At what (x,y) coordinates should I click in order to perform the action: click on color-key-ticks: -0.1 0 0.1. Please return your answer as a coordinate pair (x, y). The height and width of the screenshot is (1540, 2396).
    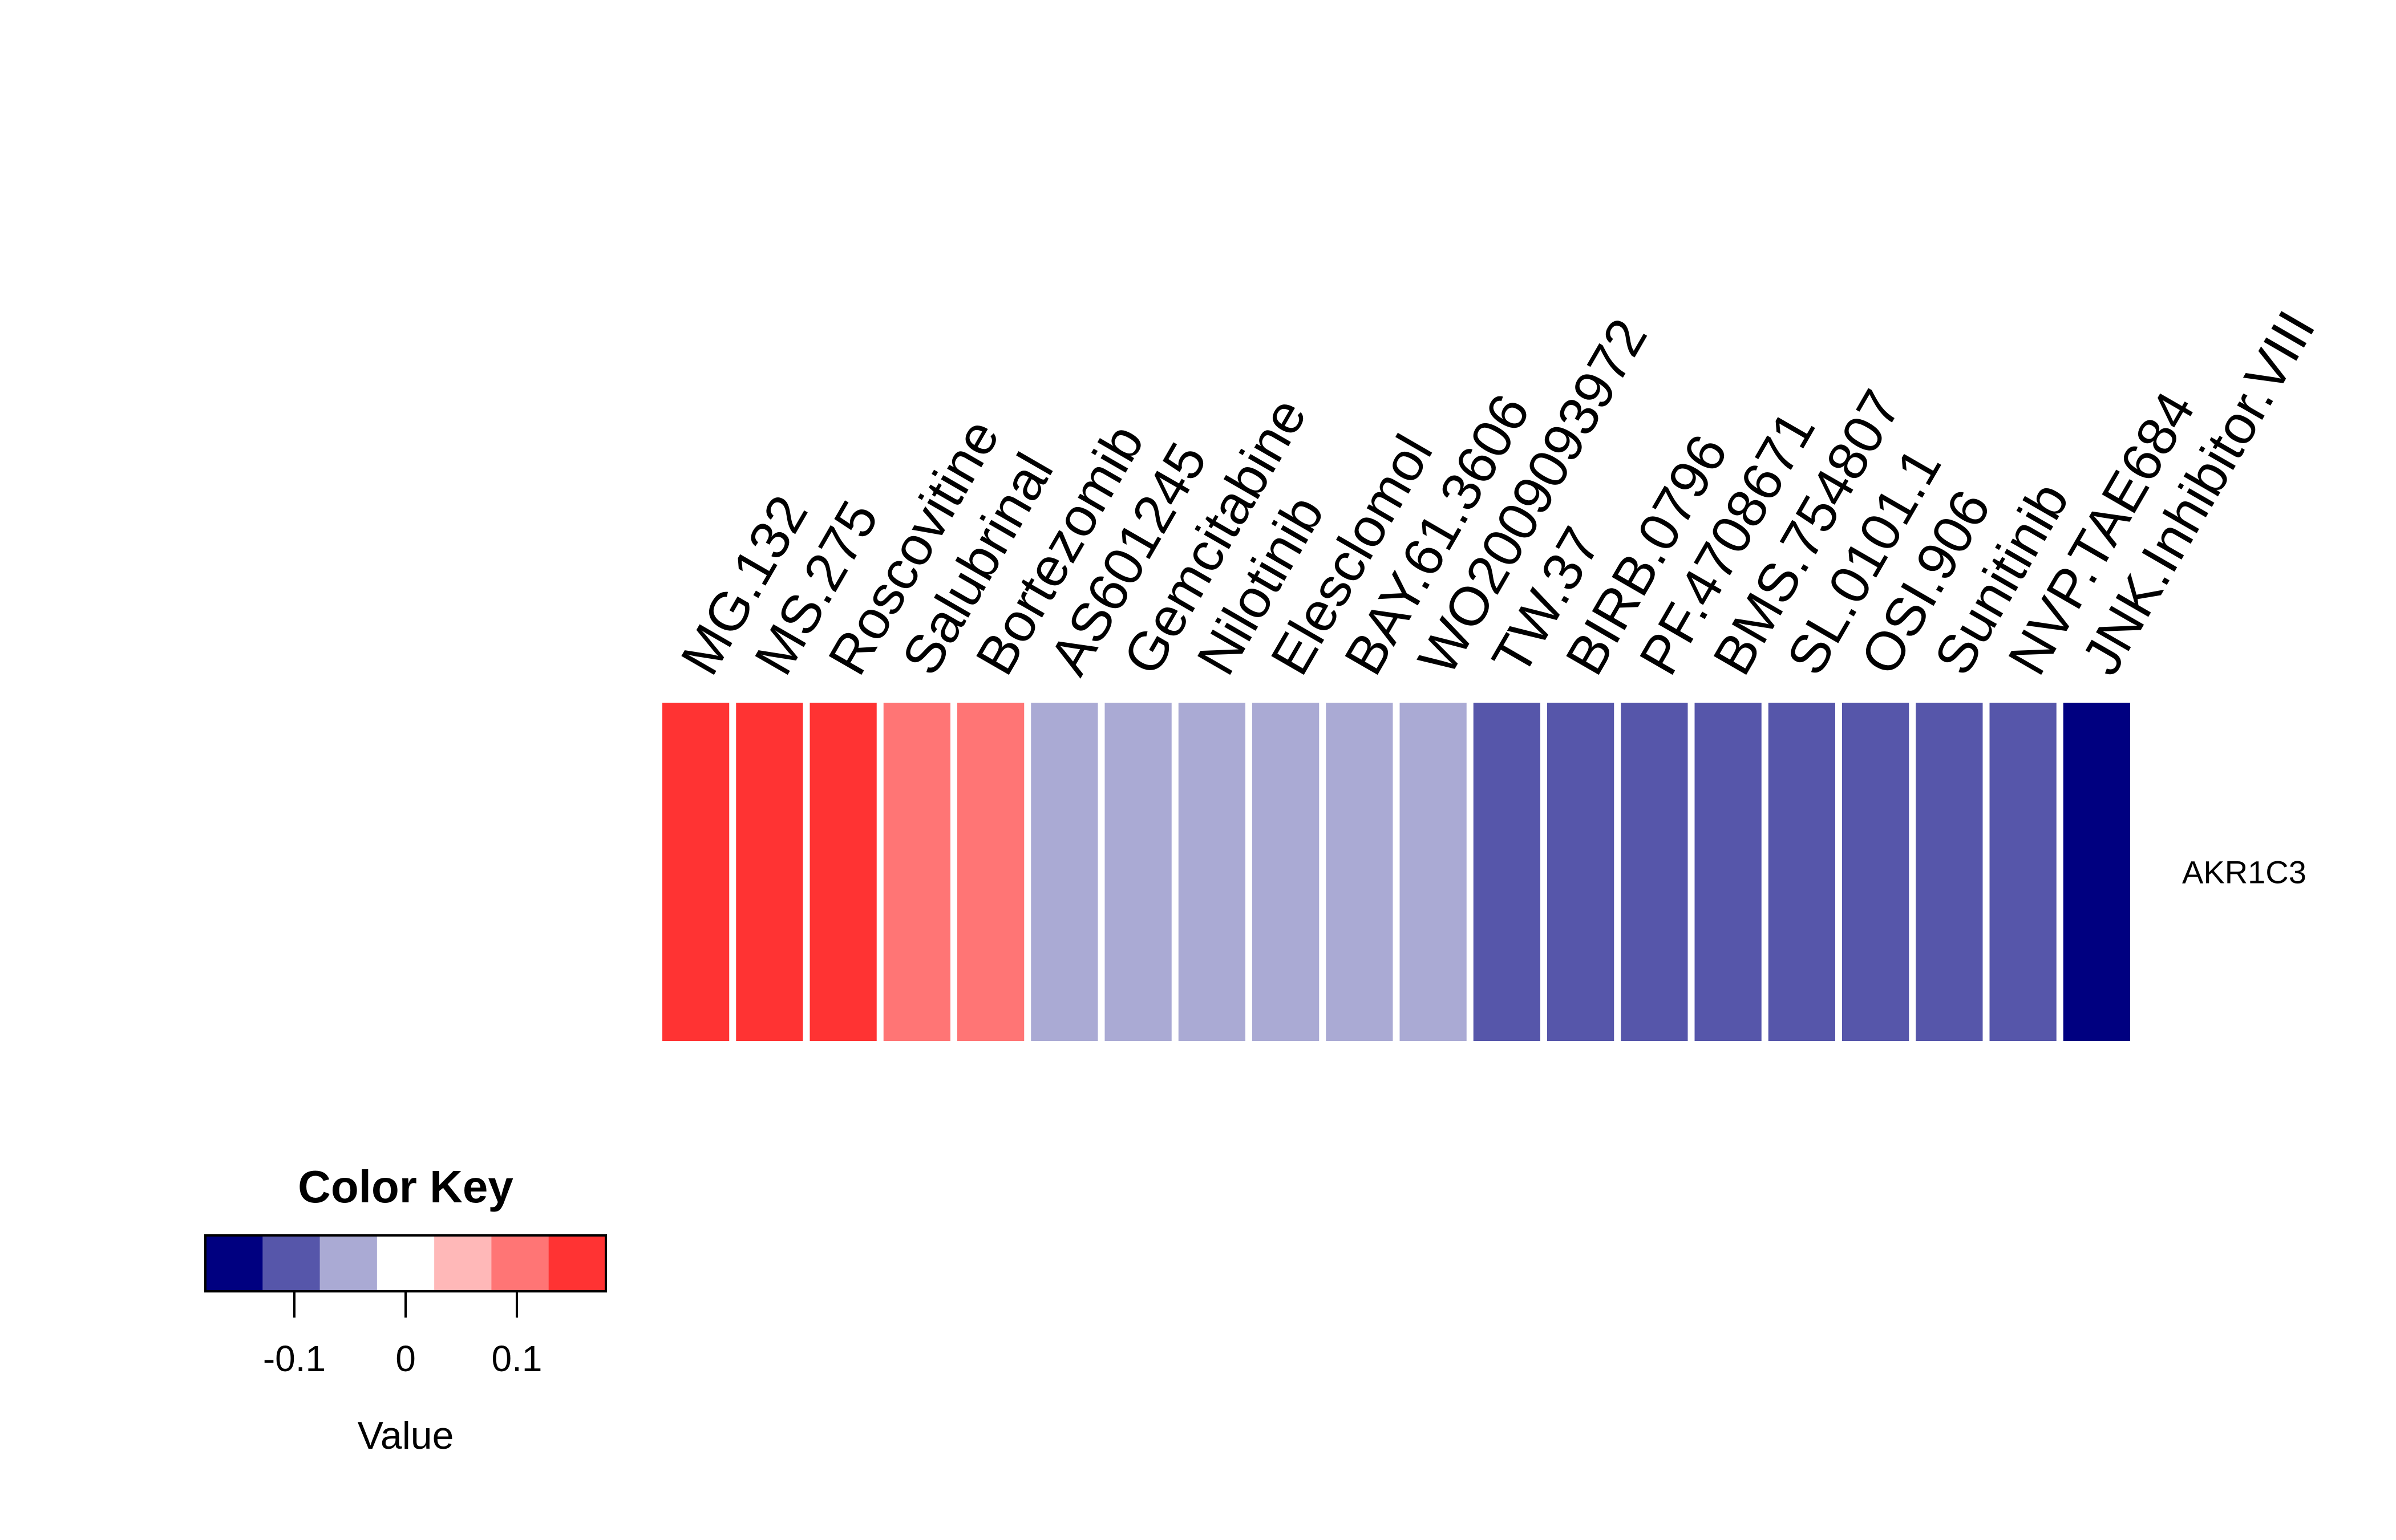
    Looking at the image, I should click on (403, 1335).